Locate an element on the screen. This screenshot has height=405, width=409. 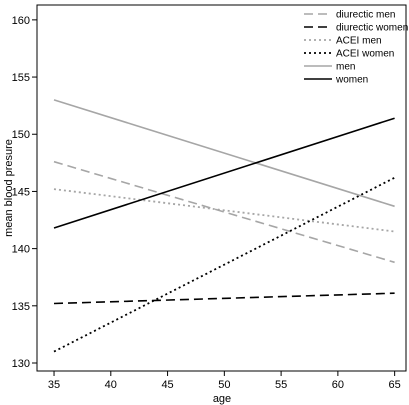
x-tick-label: 60 is located at coordinates (338, 385).